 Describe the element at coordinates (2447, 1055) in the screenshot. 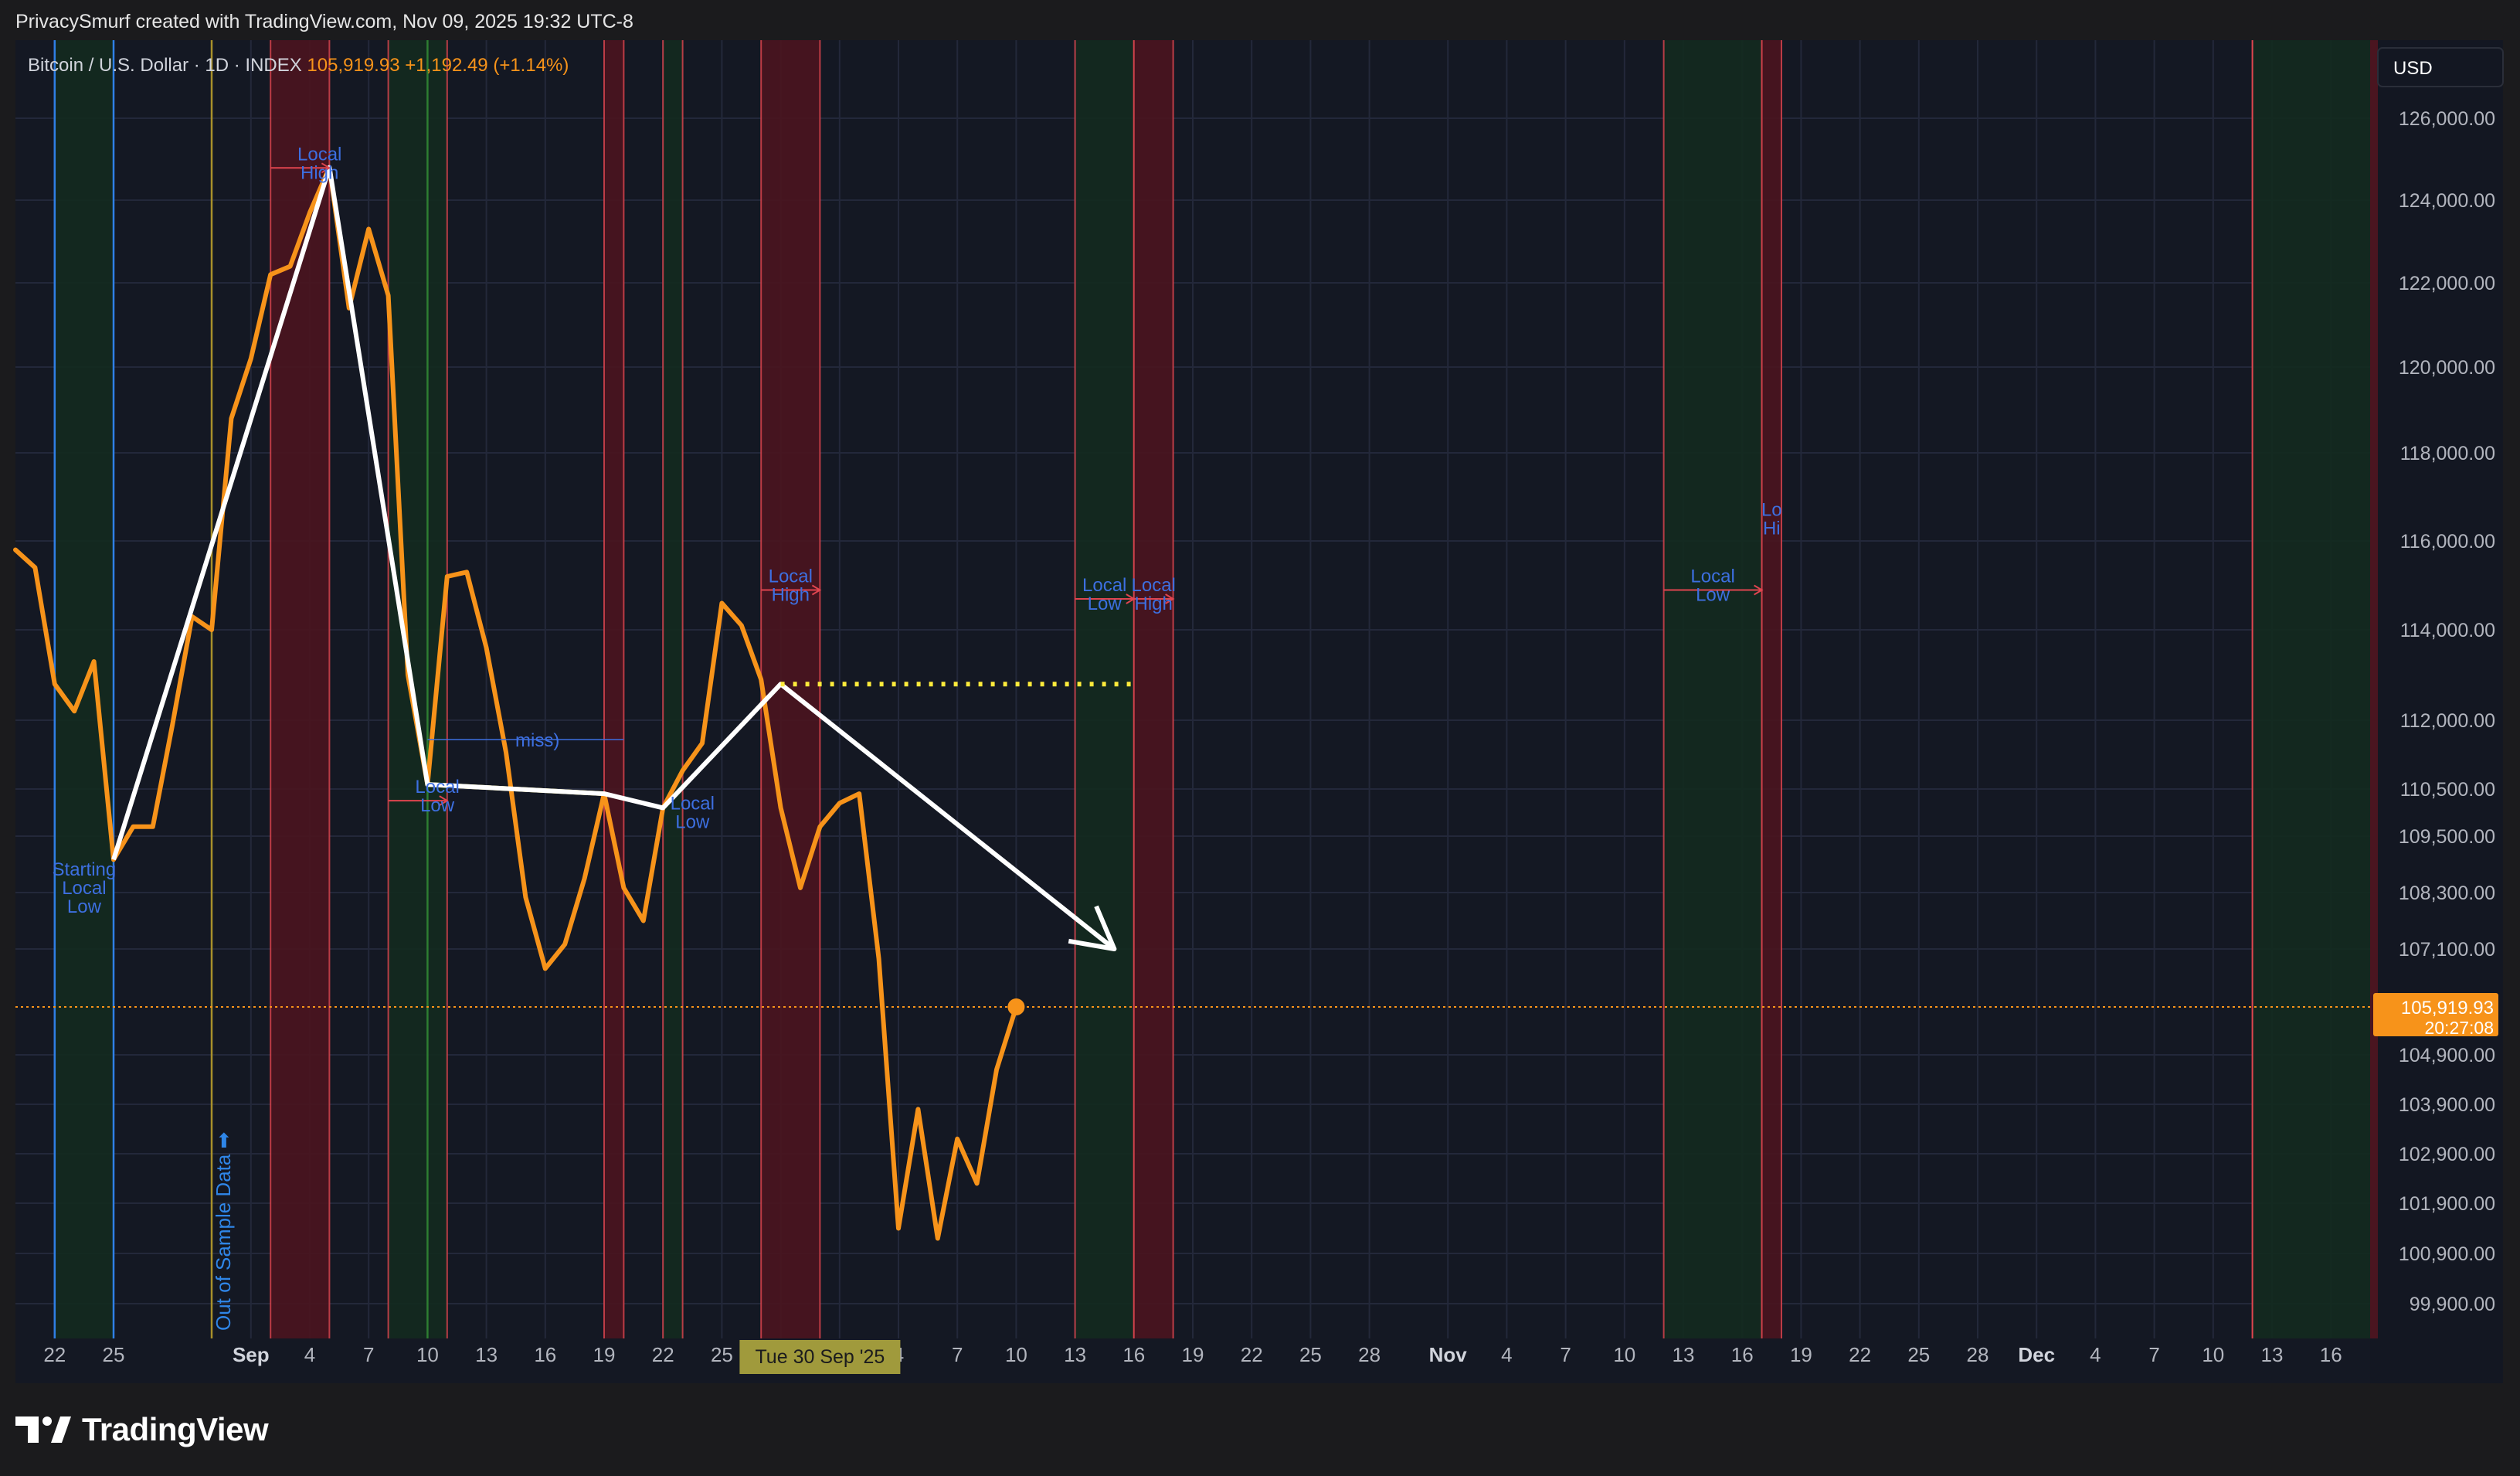

I see `price-tick-label: 104,900.00` at that location.